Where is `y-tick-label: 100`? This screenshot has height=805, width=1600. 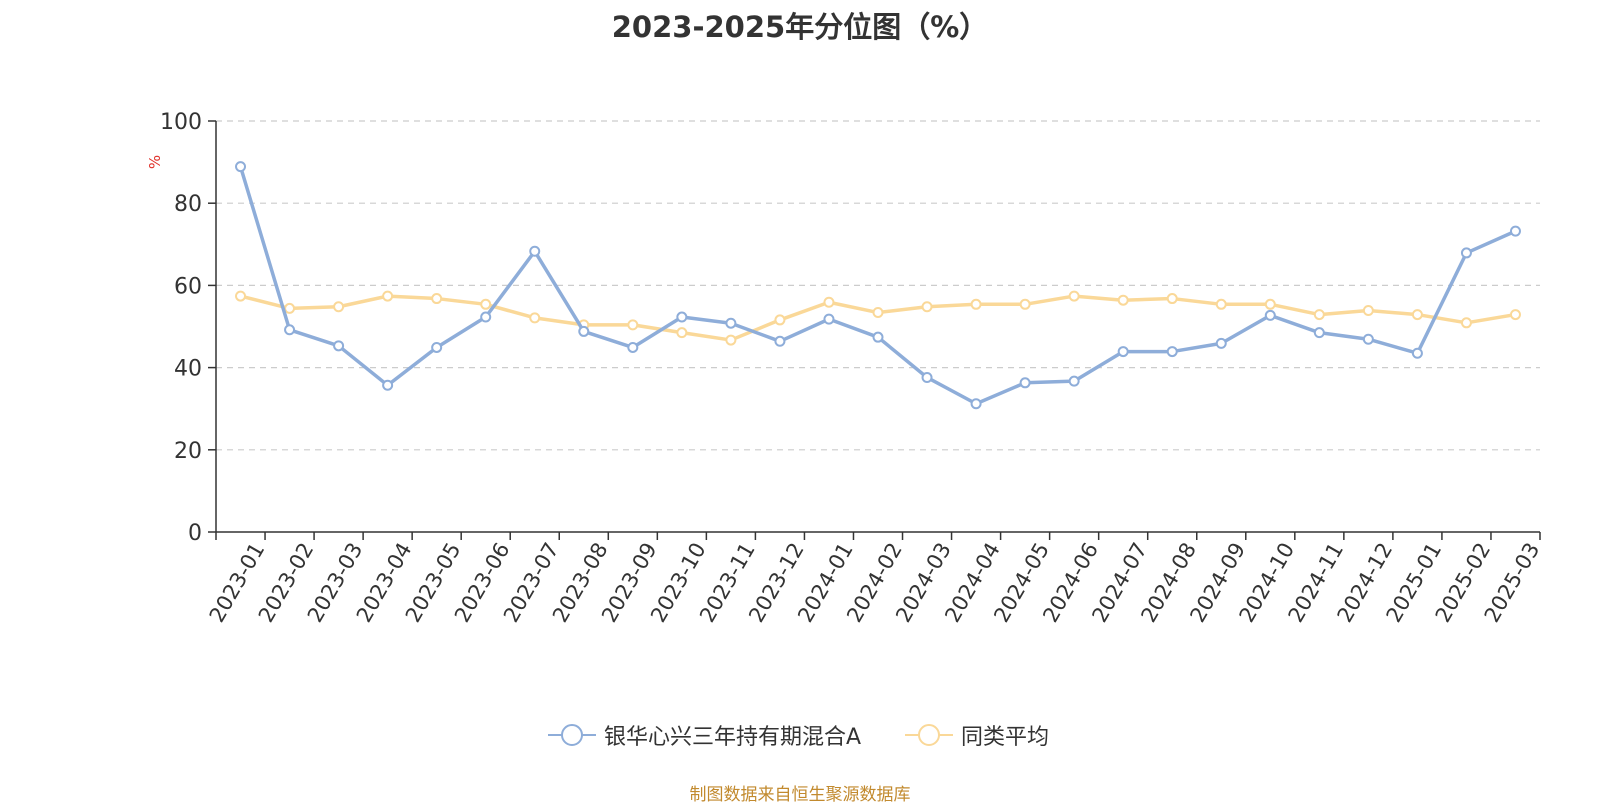
y-tick-label: 100 is located at coordinates (181, 122).